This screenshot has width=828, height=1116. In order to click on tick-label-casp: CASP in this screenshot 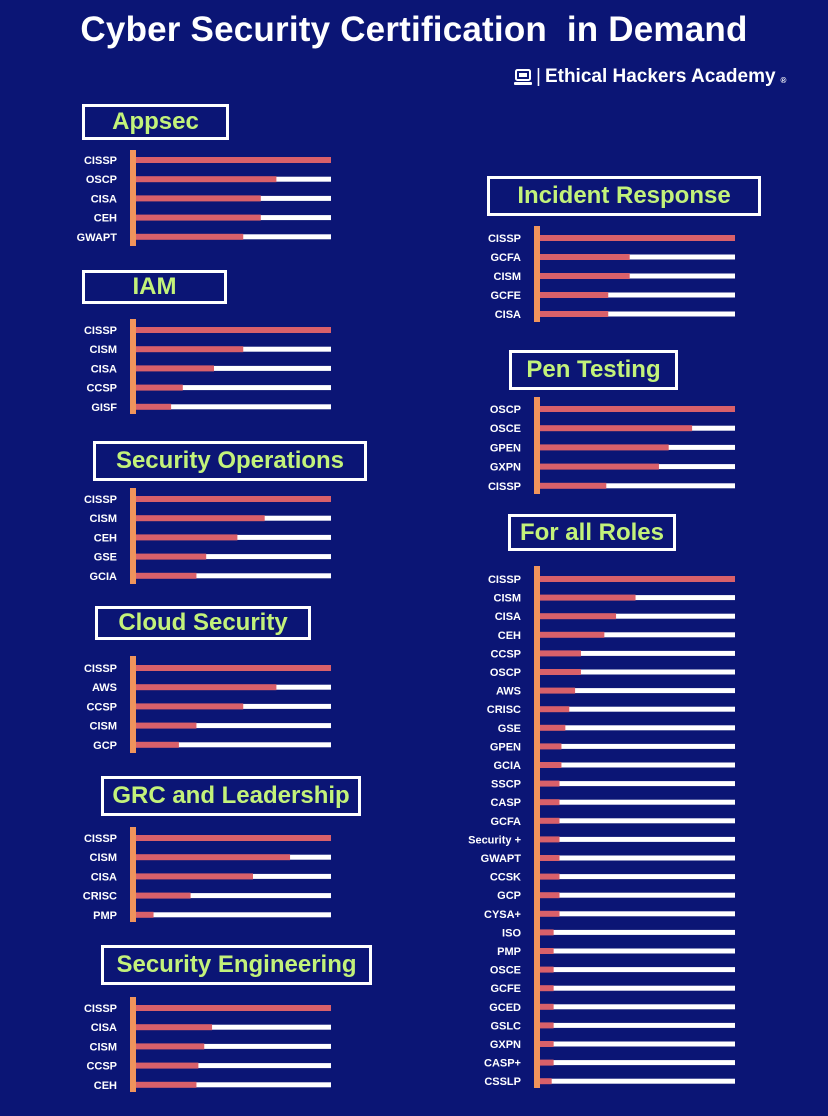, I will do `click(505, 803)`.